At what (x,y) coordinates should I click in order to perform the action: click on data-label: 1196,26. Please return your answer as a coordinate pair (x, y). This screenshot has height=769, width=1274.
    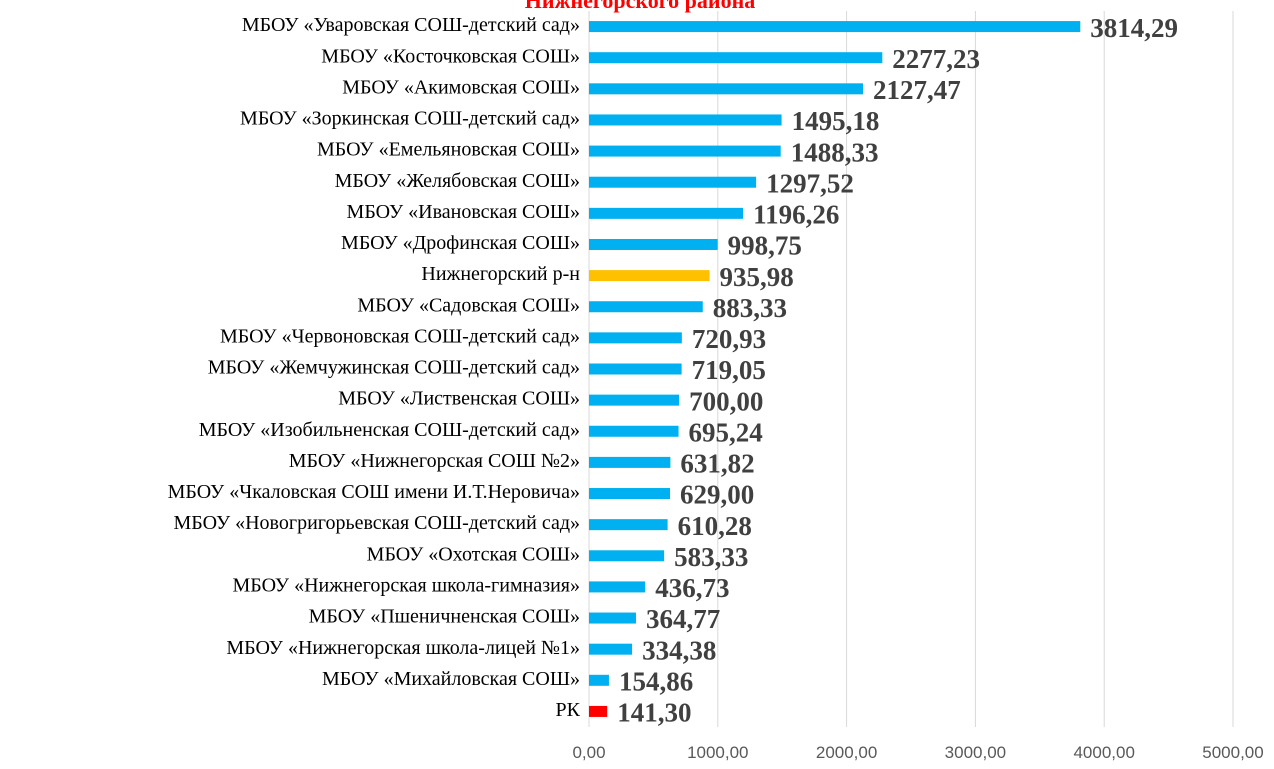
    Looking at the image, I should click on (796, 215).